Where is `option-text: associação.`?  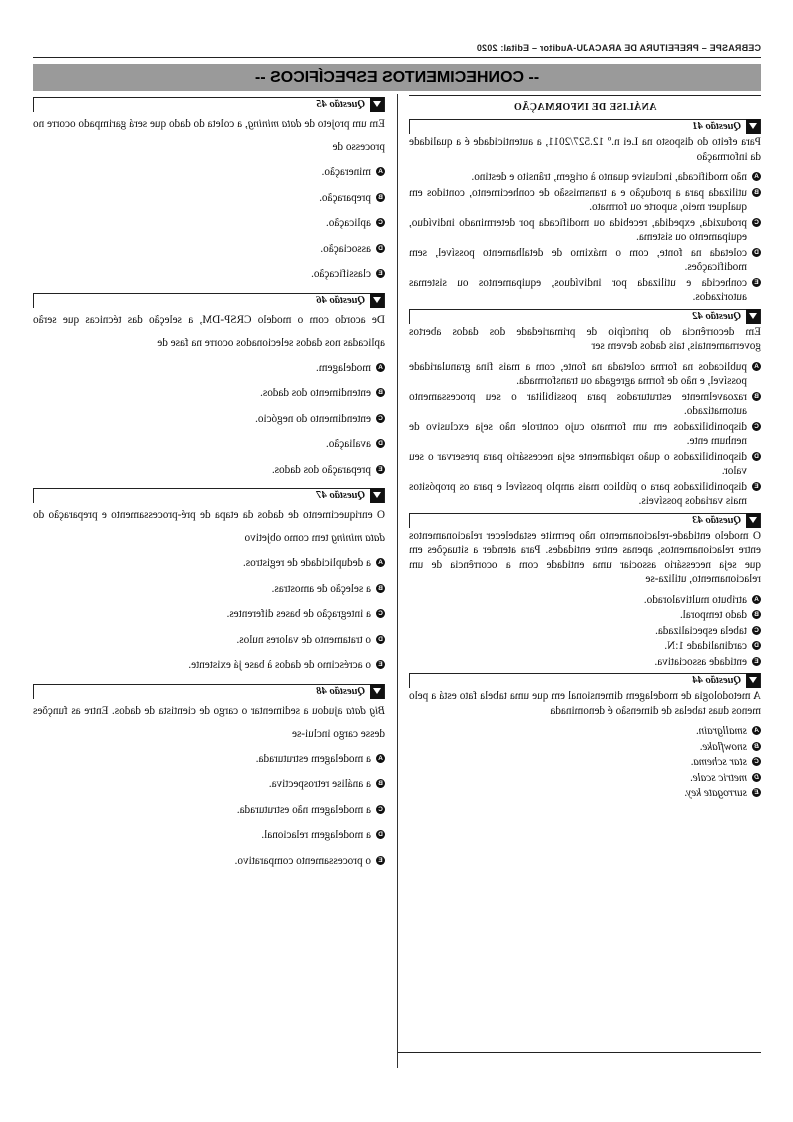
option-text: associação. is located at coordinates (345, 248).